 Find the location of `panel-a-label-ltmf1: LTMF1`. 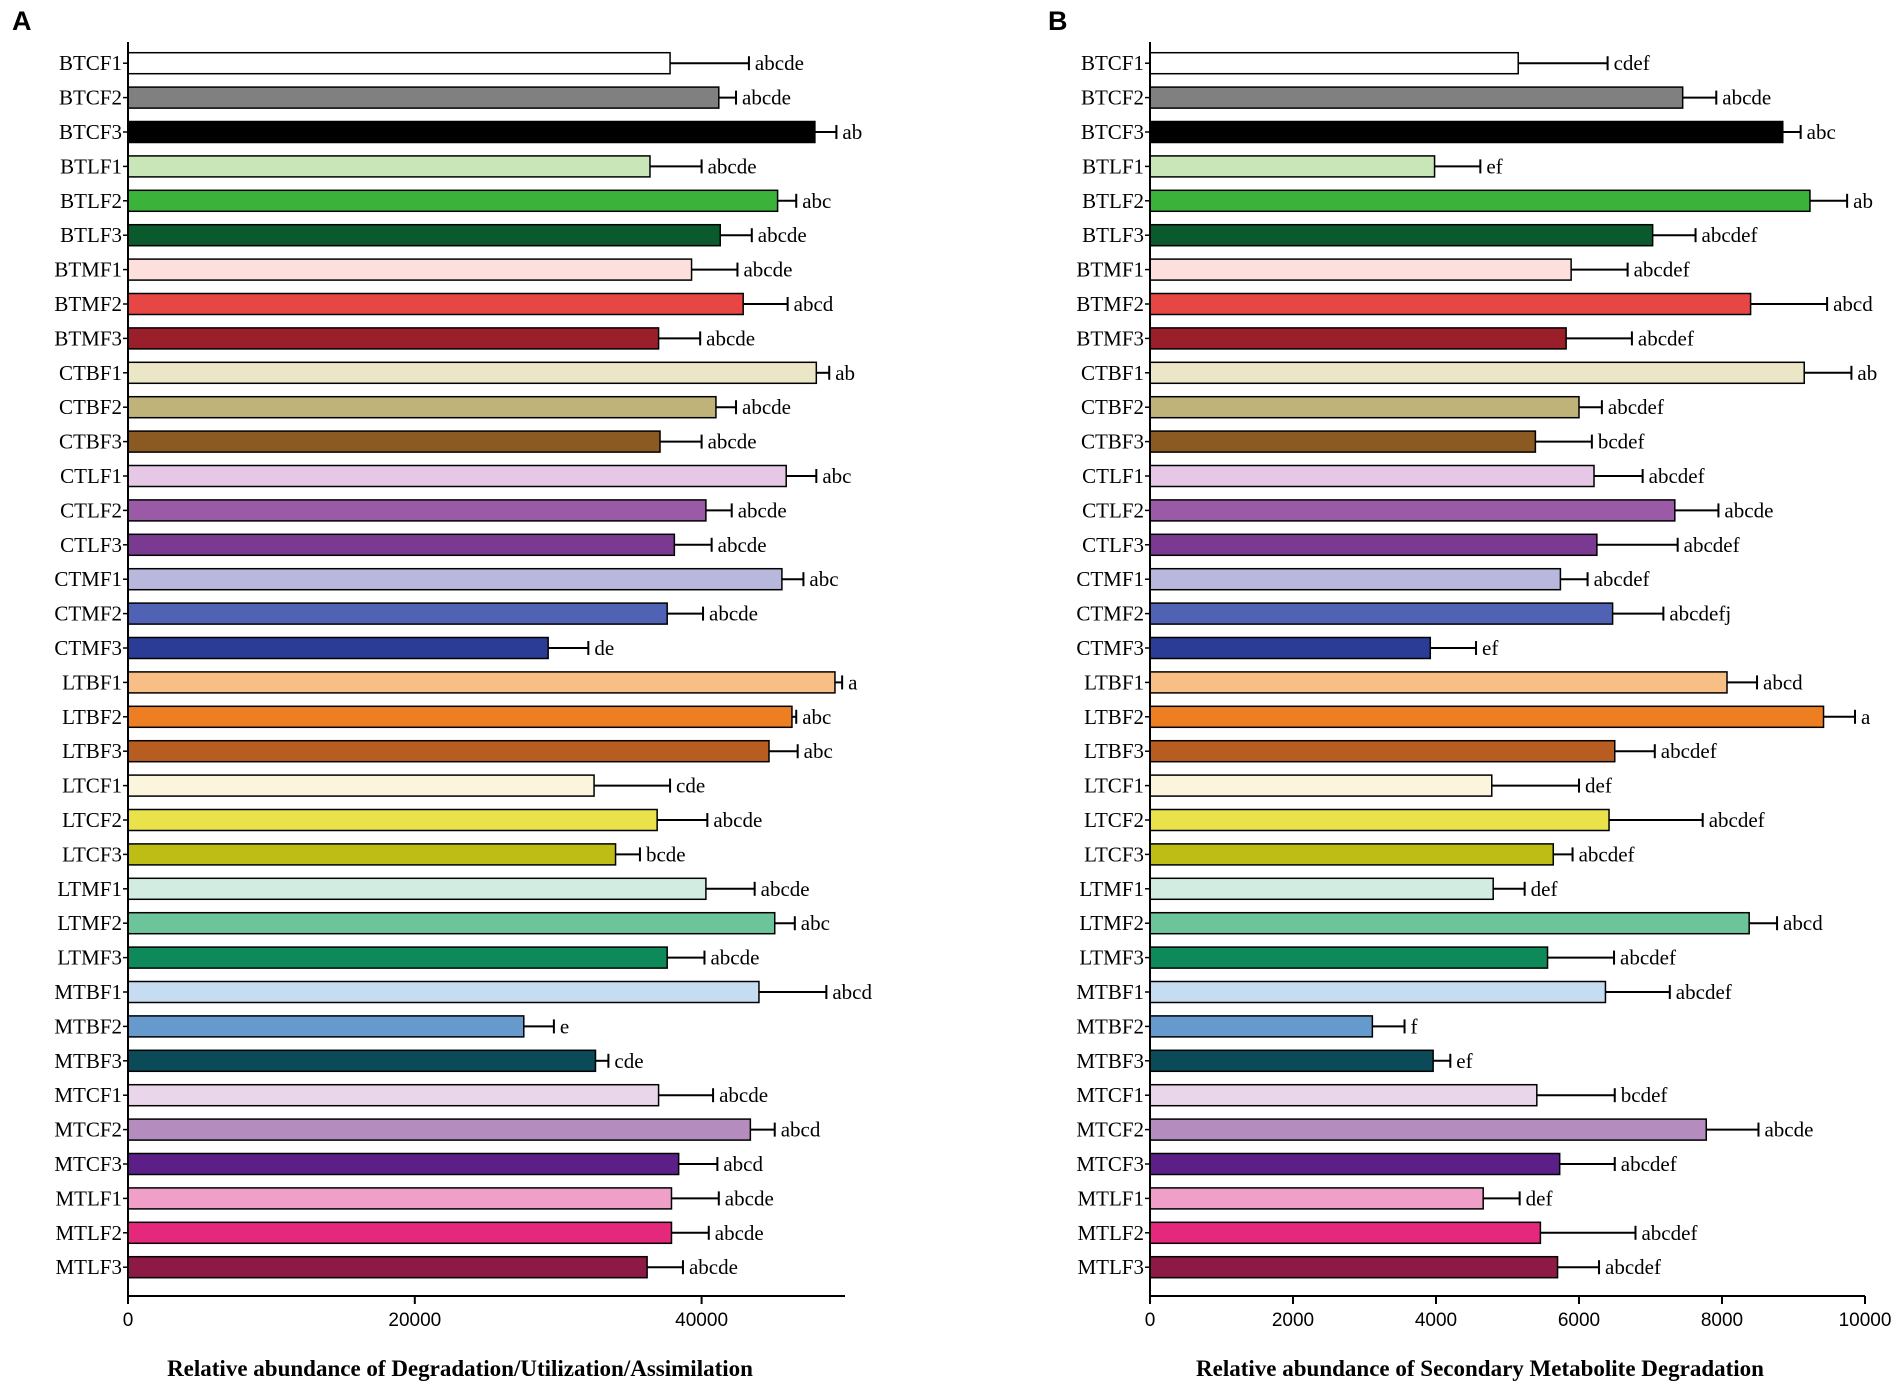

panel-a-label-ltmf1: LTMF1 is located at coordinates (89, 889).